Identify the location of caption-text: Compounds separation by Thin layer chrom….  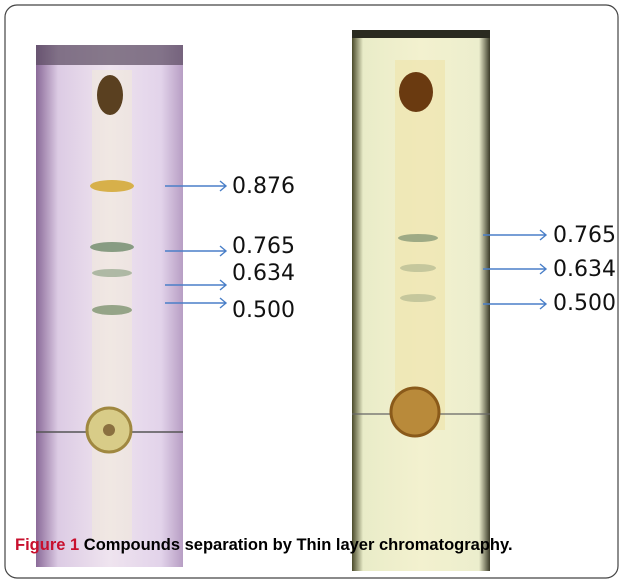
(298, 545).